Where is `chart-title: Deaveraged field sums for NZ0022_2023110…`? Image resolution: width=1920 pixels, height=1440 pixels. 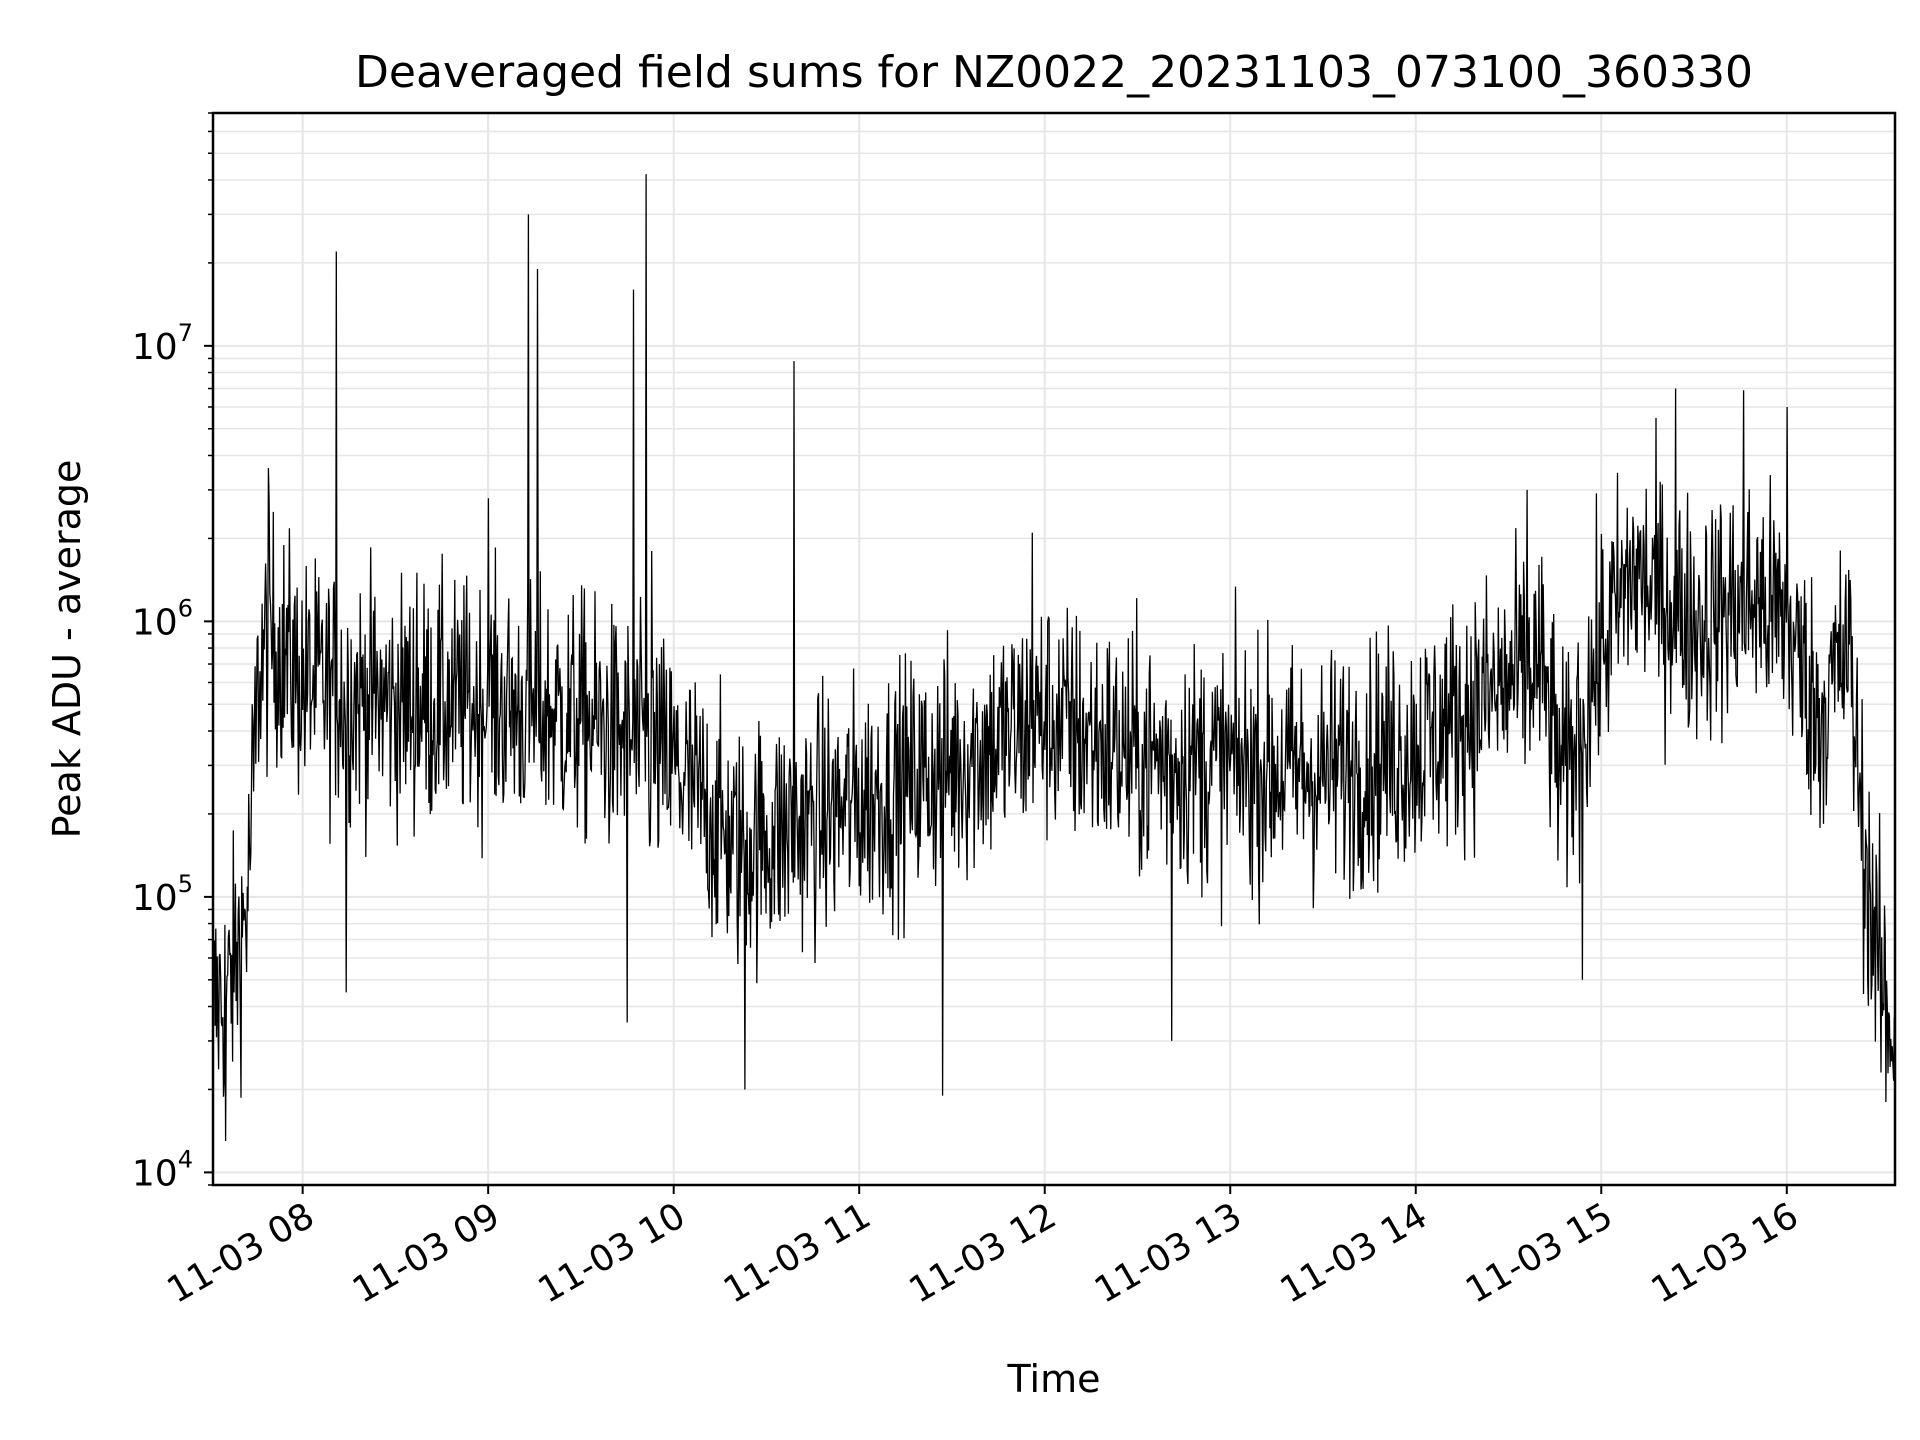
chart-title: Deaveraged field sums for NZ0022_2023110… is located at coordinates (1054, 72).